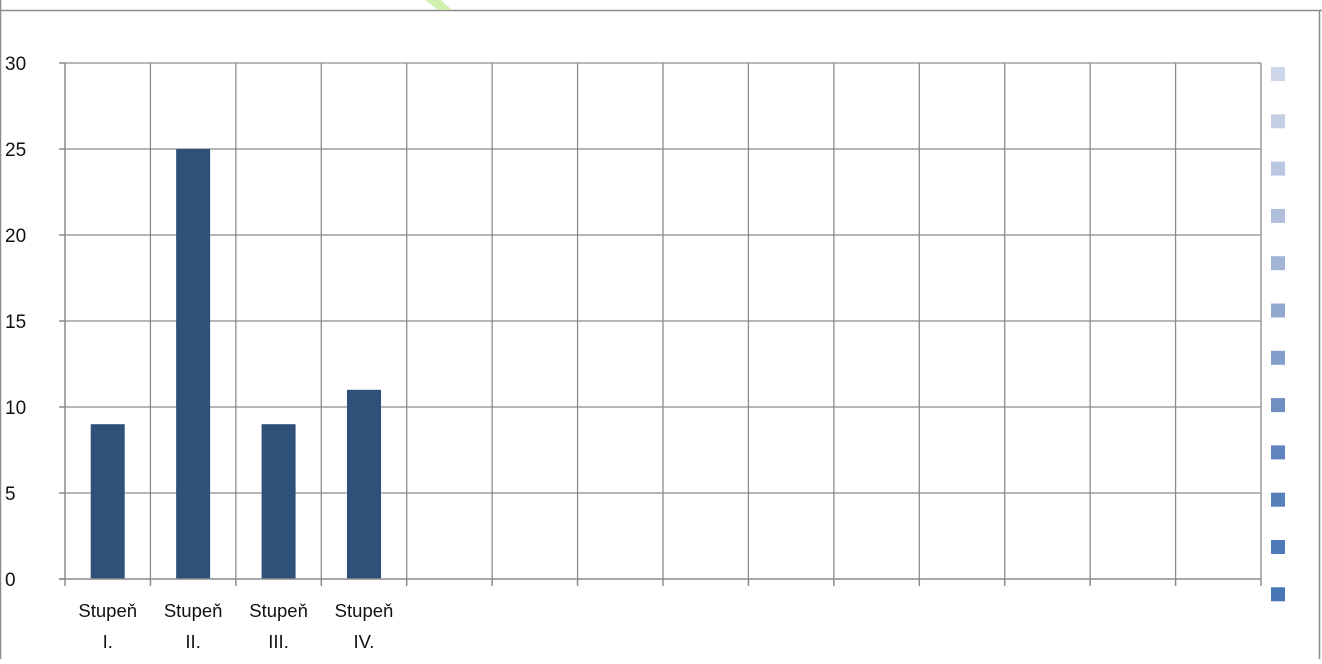 Image resolution: width=1322 pixels, height=664 pixels. Describe the element at coordinates (107, 626) in the screenshot. I see `x-tick-label: Stupeň I.` at that location.